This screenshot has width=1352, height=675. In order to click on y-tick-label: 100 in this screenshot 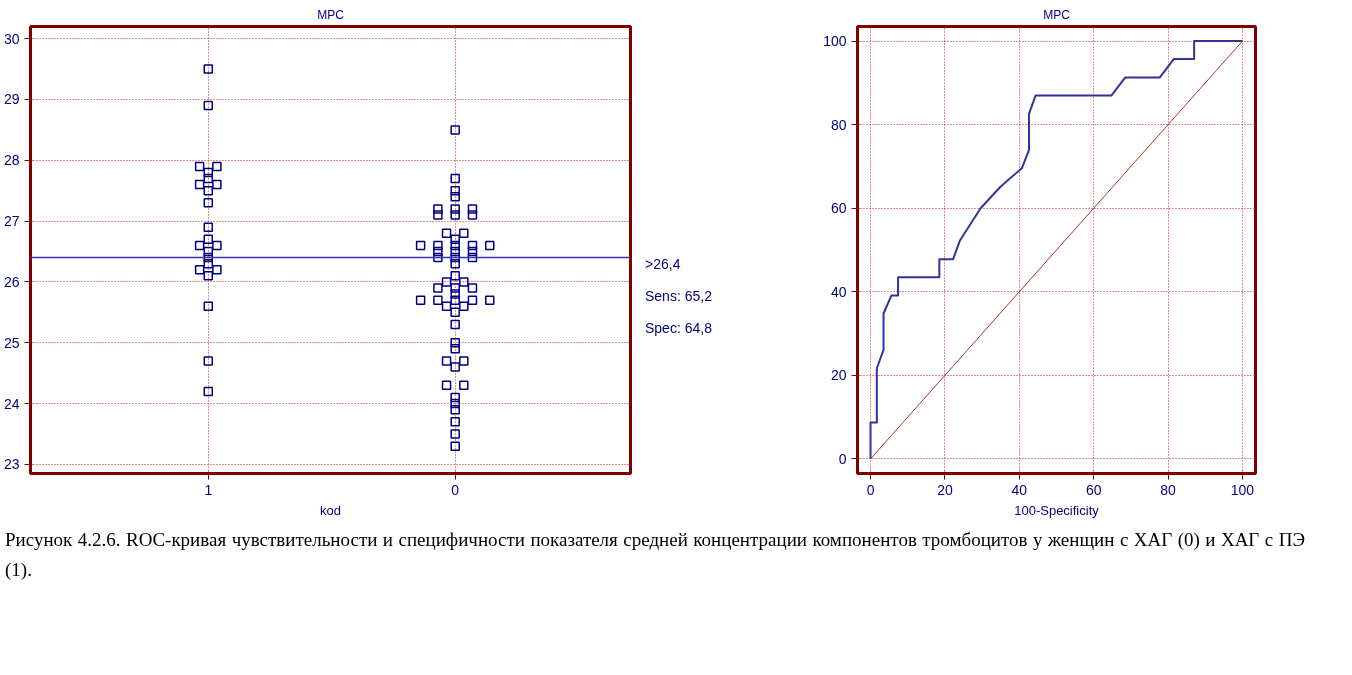, I will do `click(835, 41)`.